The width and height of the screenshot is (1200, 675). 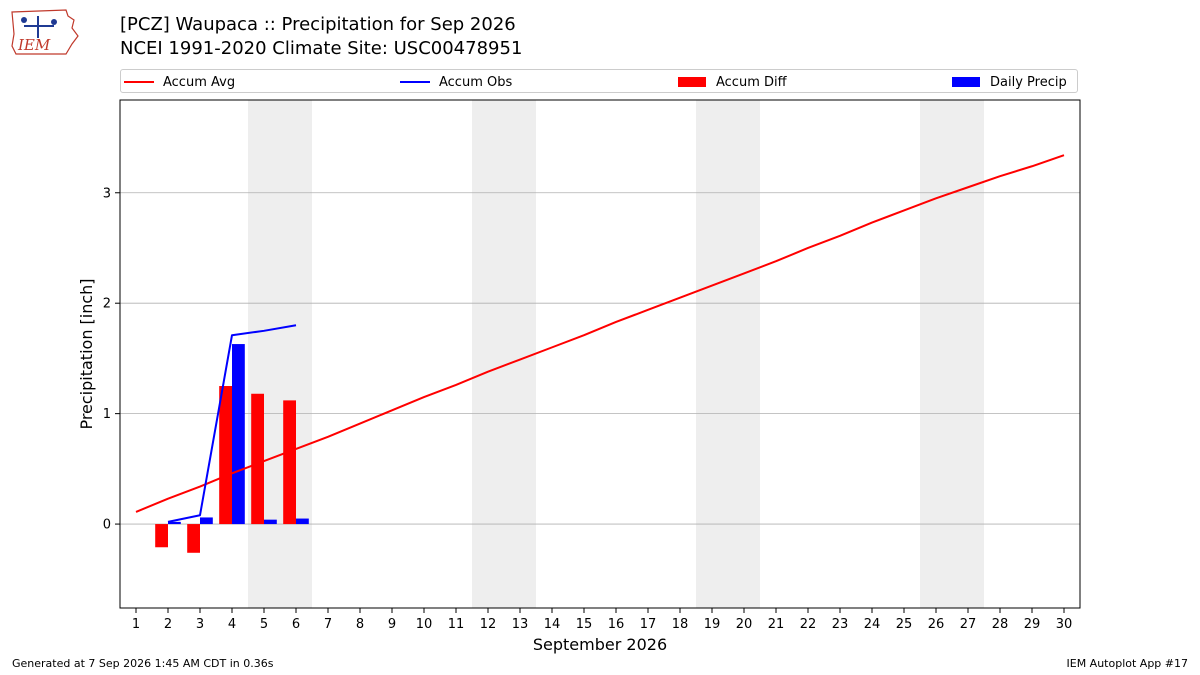 I want to click on x-tick-label: 20, so click(x=744, y=624).